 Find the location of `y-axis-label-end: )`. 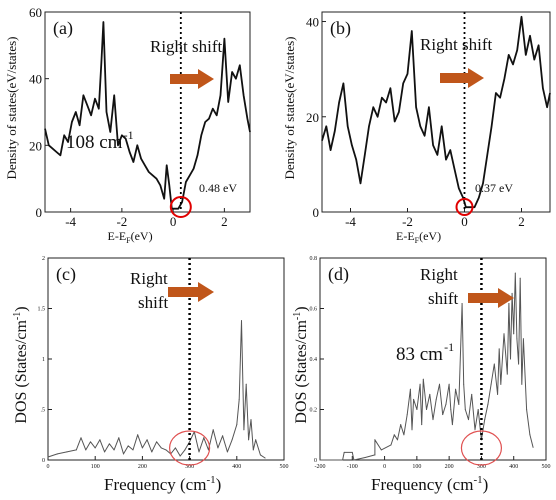

y-axis-label-end: ) is located at coordinates (21, 308).